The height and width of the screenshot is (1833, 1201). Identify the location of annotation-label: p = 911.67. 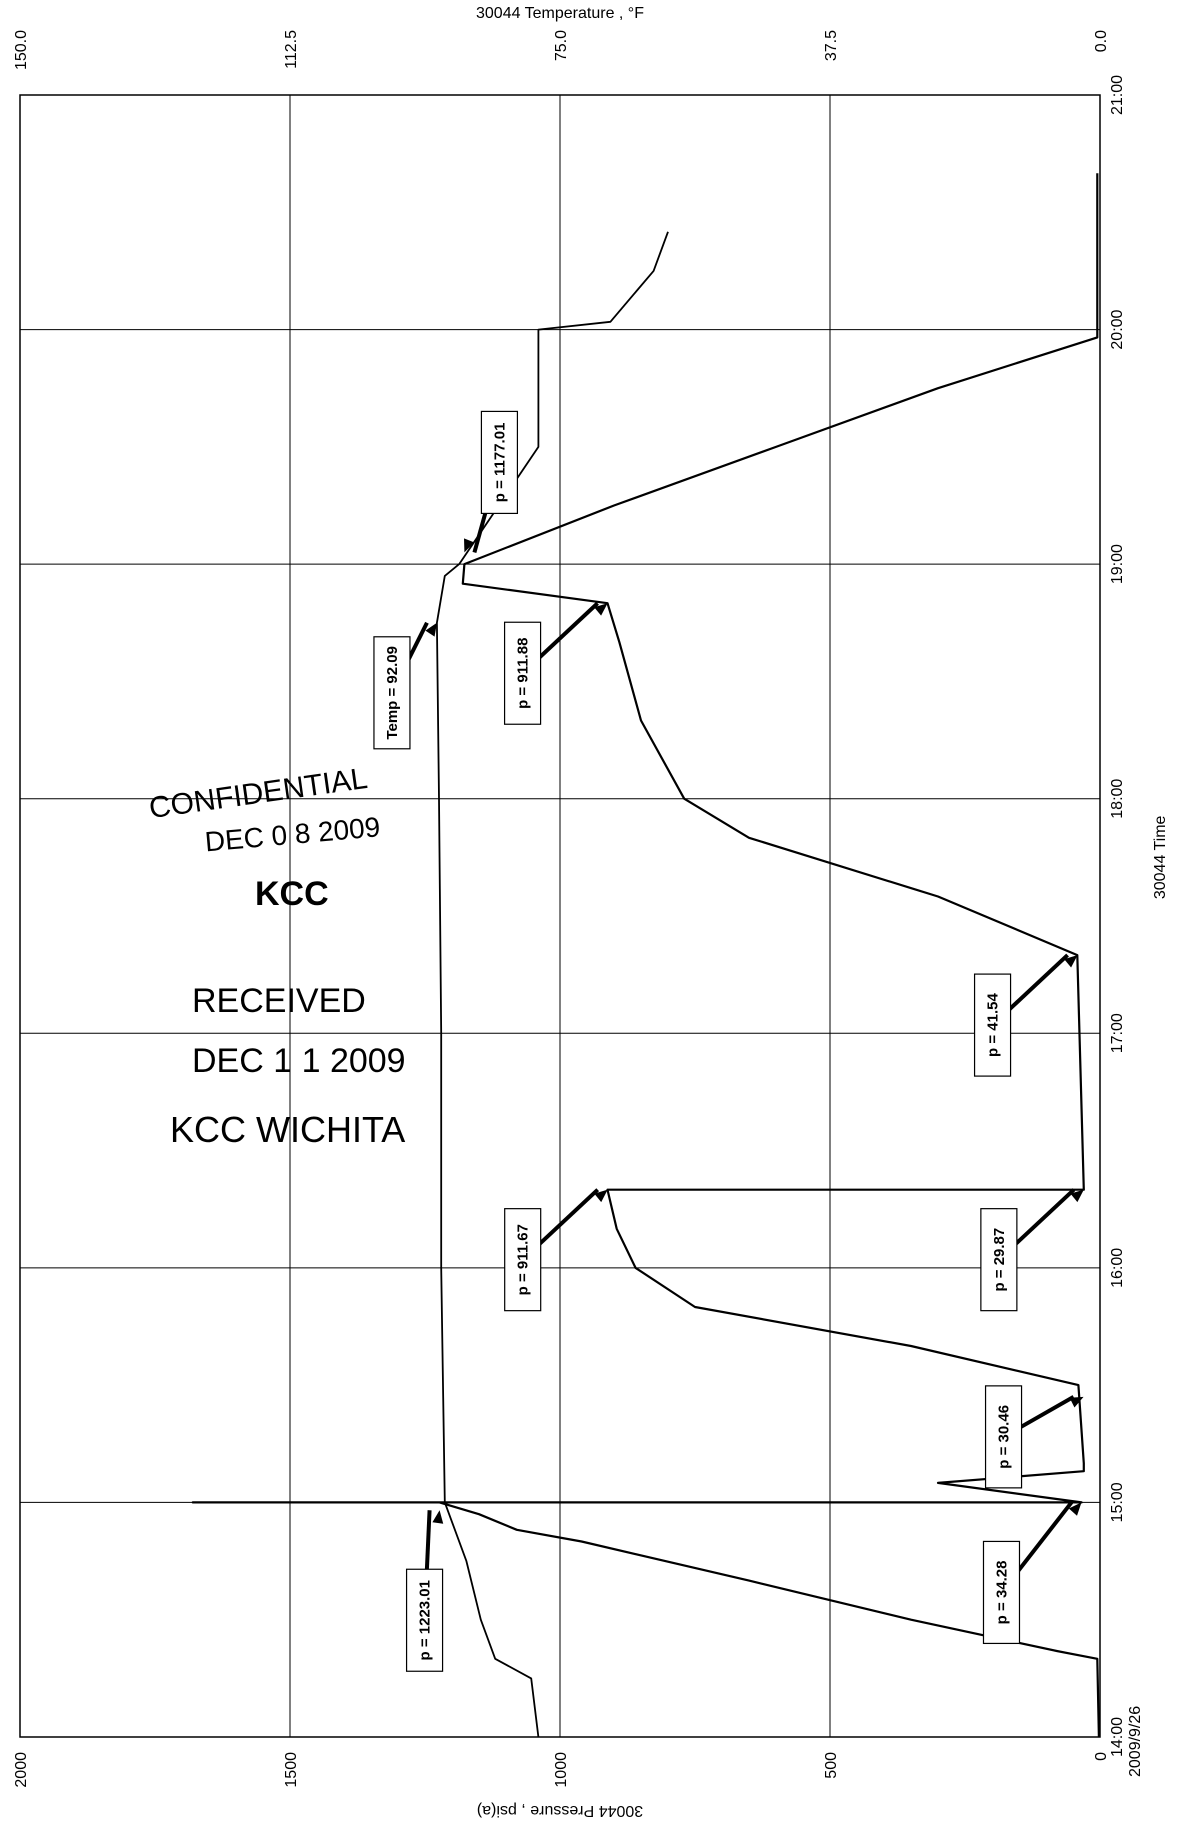
(523, 1259).